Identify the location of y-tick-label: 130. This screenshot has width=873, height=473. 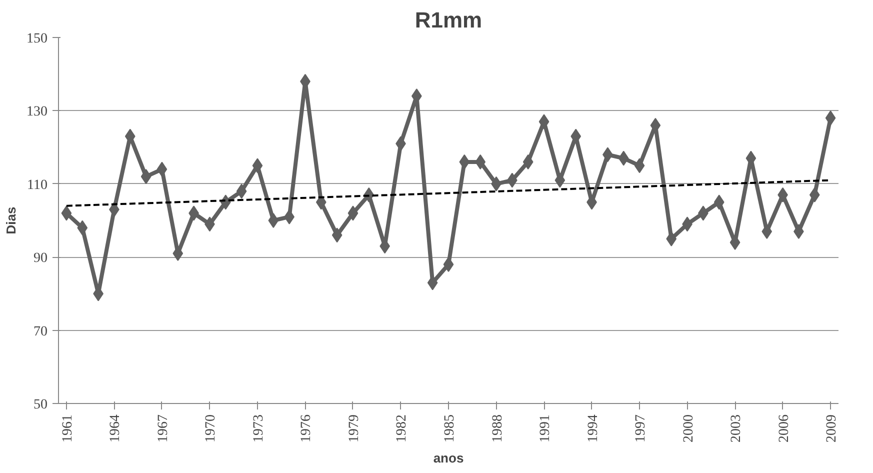
(37, 112).